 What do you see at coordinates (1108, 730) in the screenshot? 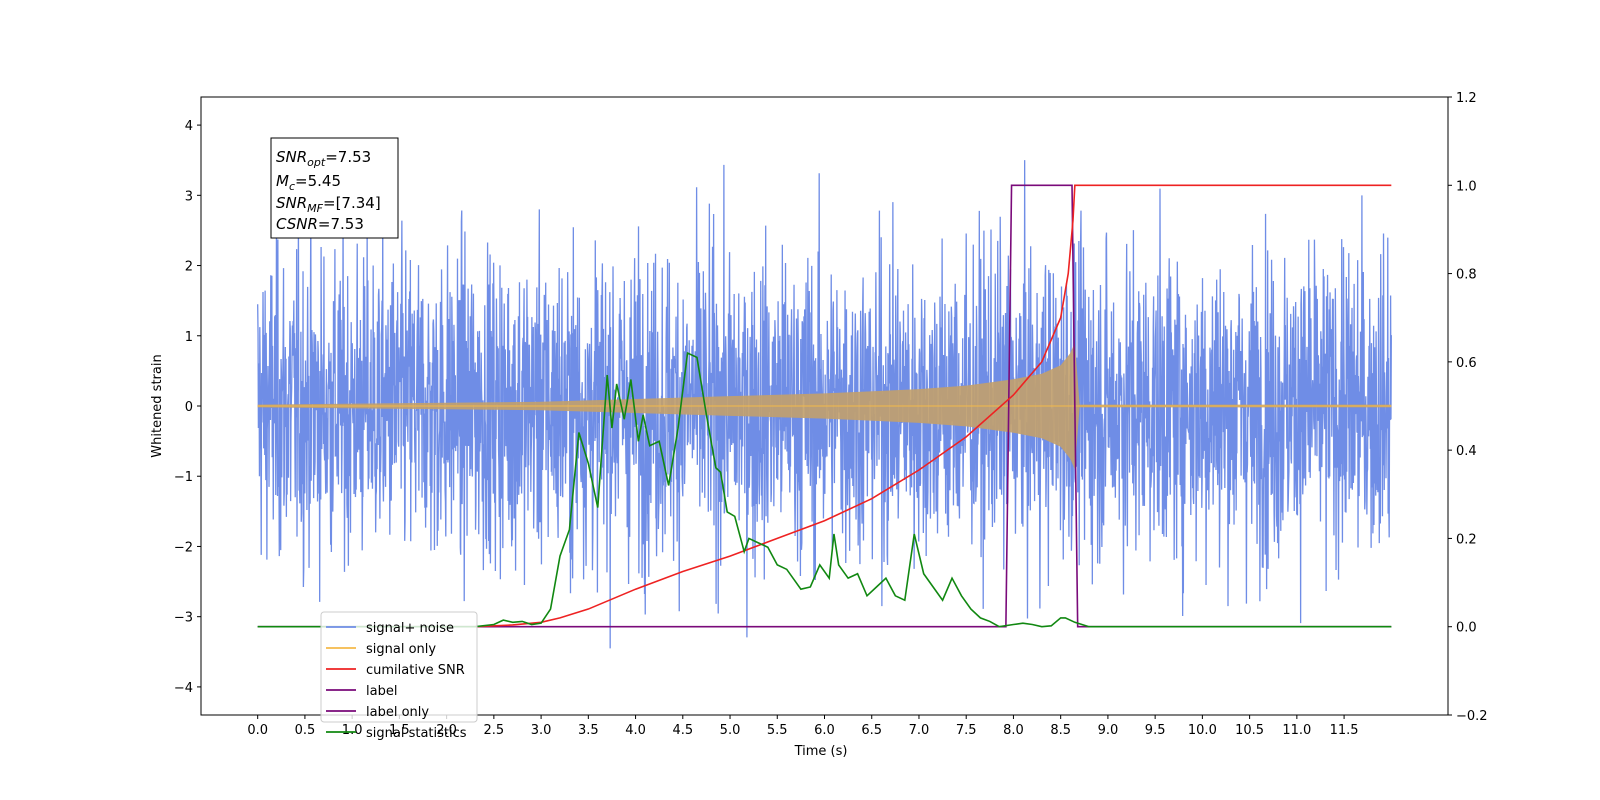
I see `x-tick-label: 9.0` at bounding box center [1108, 730].